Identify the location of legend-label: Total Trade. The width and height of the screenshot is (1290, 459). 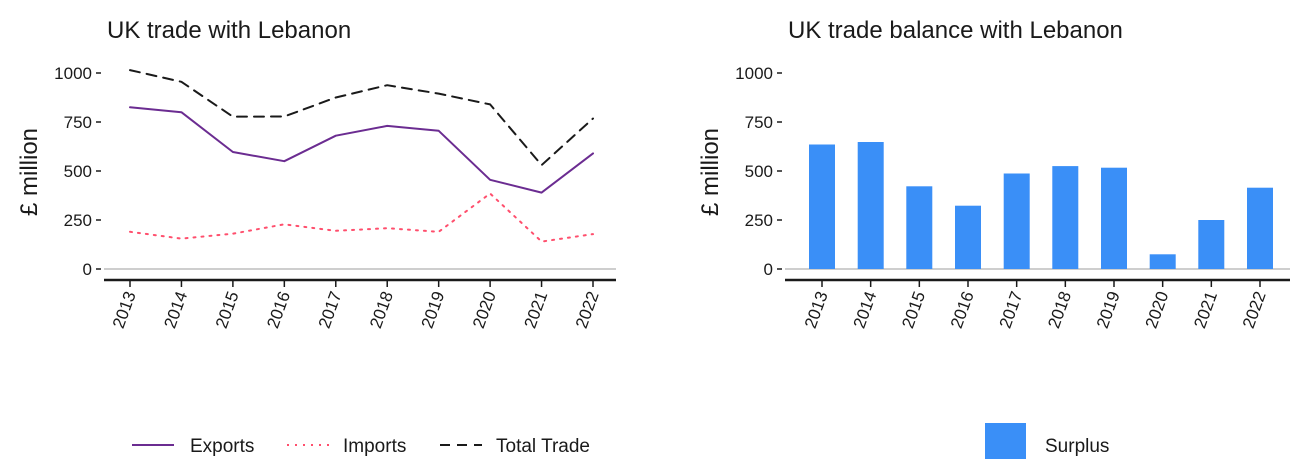
(543, 446).